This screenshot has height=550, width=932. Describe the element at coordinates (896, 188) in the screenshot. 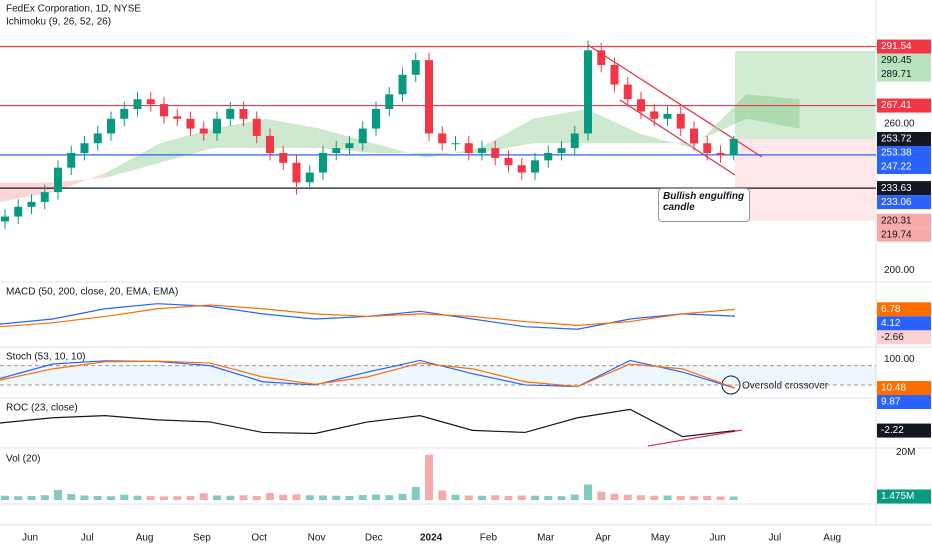

I see `price-label: 233.63` at that location.